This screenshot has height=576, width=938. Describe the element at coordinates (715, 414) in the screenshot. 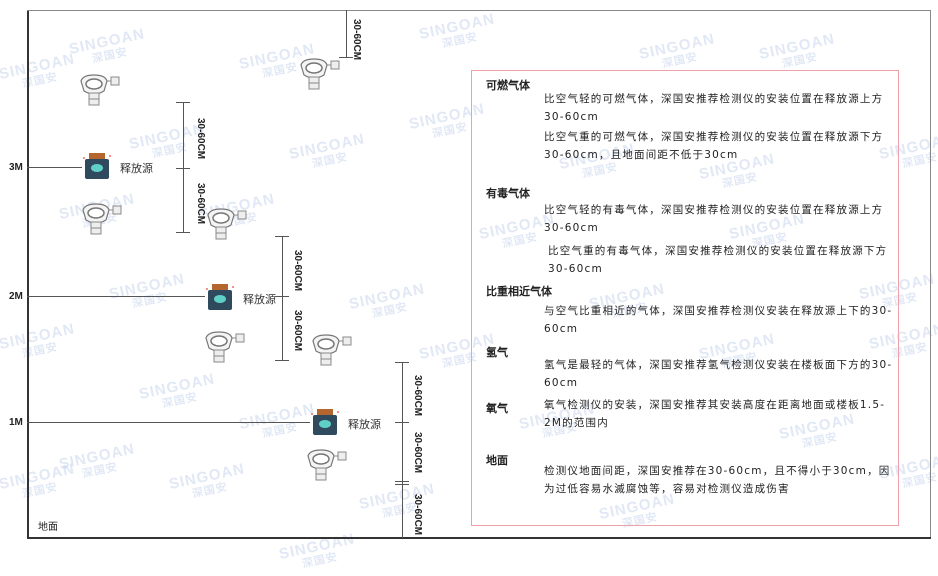

I see `para-oxygen: 氧气检测仪的安装，深国安推荐其安装高度在距离地面或楼板1.5-2M的范围内` at that location.